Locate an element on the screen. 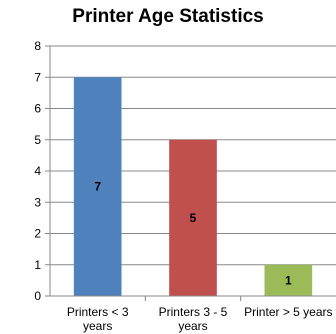 Image resolution: width=336 pixels, height=334 pixels. data-label: 7 is located at coordinates (97, 187).